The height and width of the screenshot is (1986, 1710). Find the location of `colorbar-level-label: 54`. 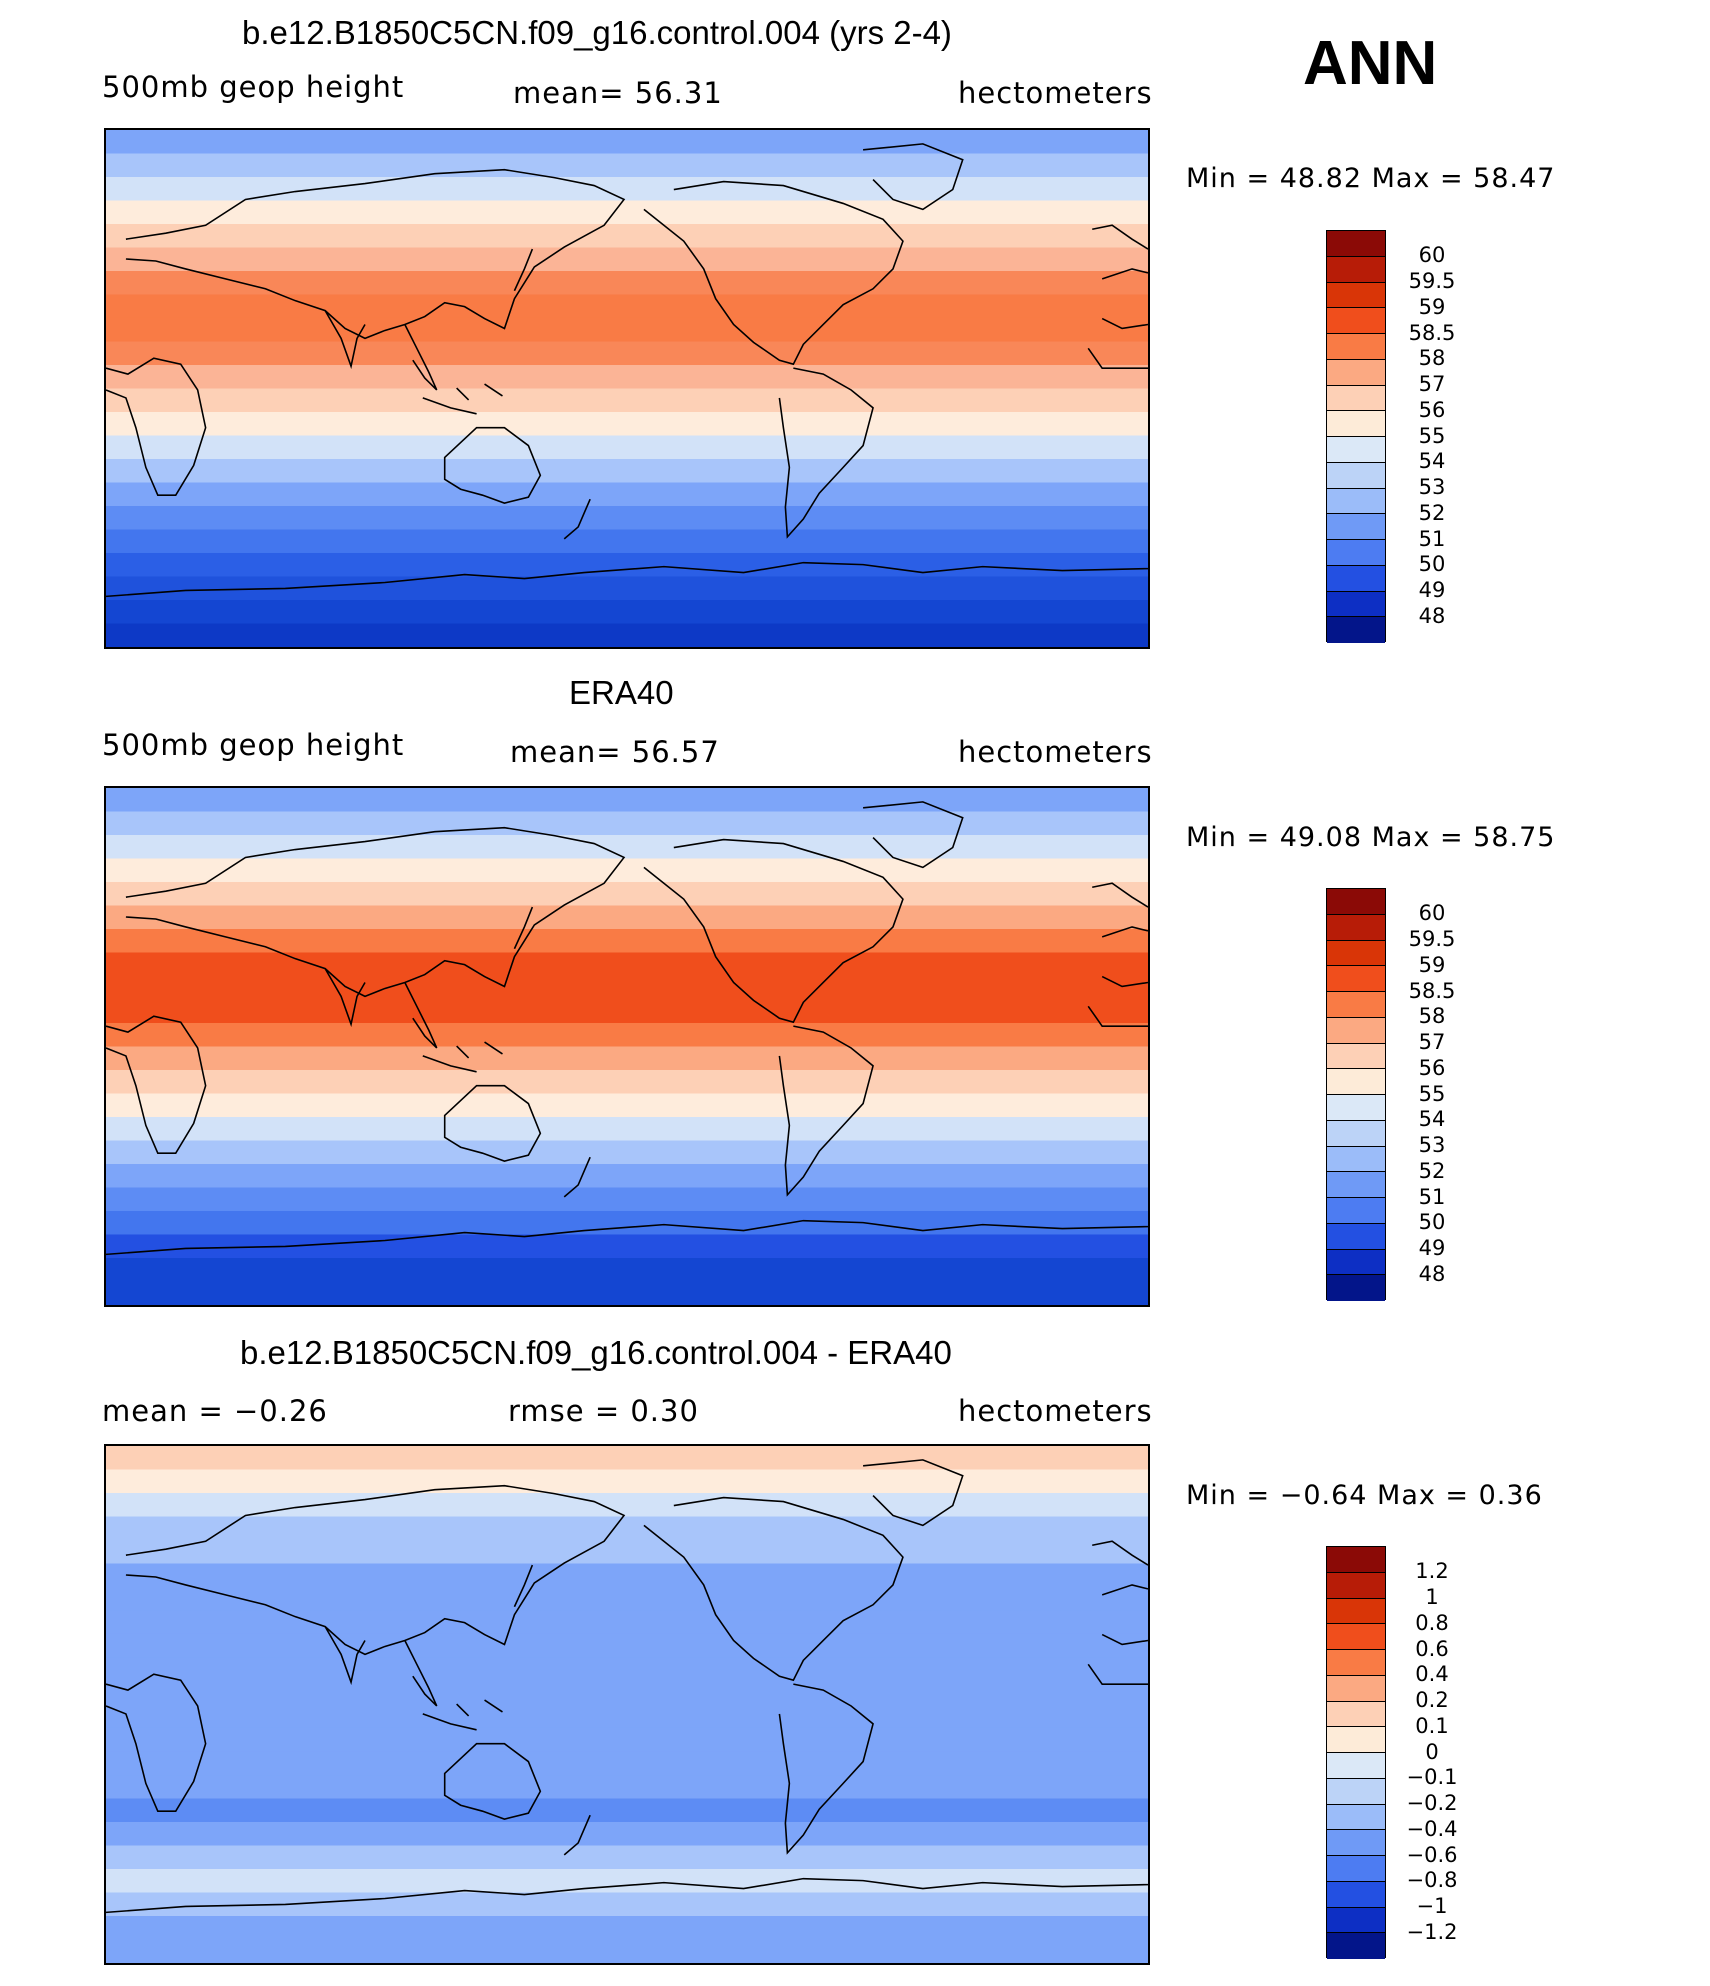

colorbar-level-label: 54 is located at coordinates (1432, 461).